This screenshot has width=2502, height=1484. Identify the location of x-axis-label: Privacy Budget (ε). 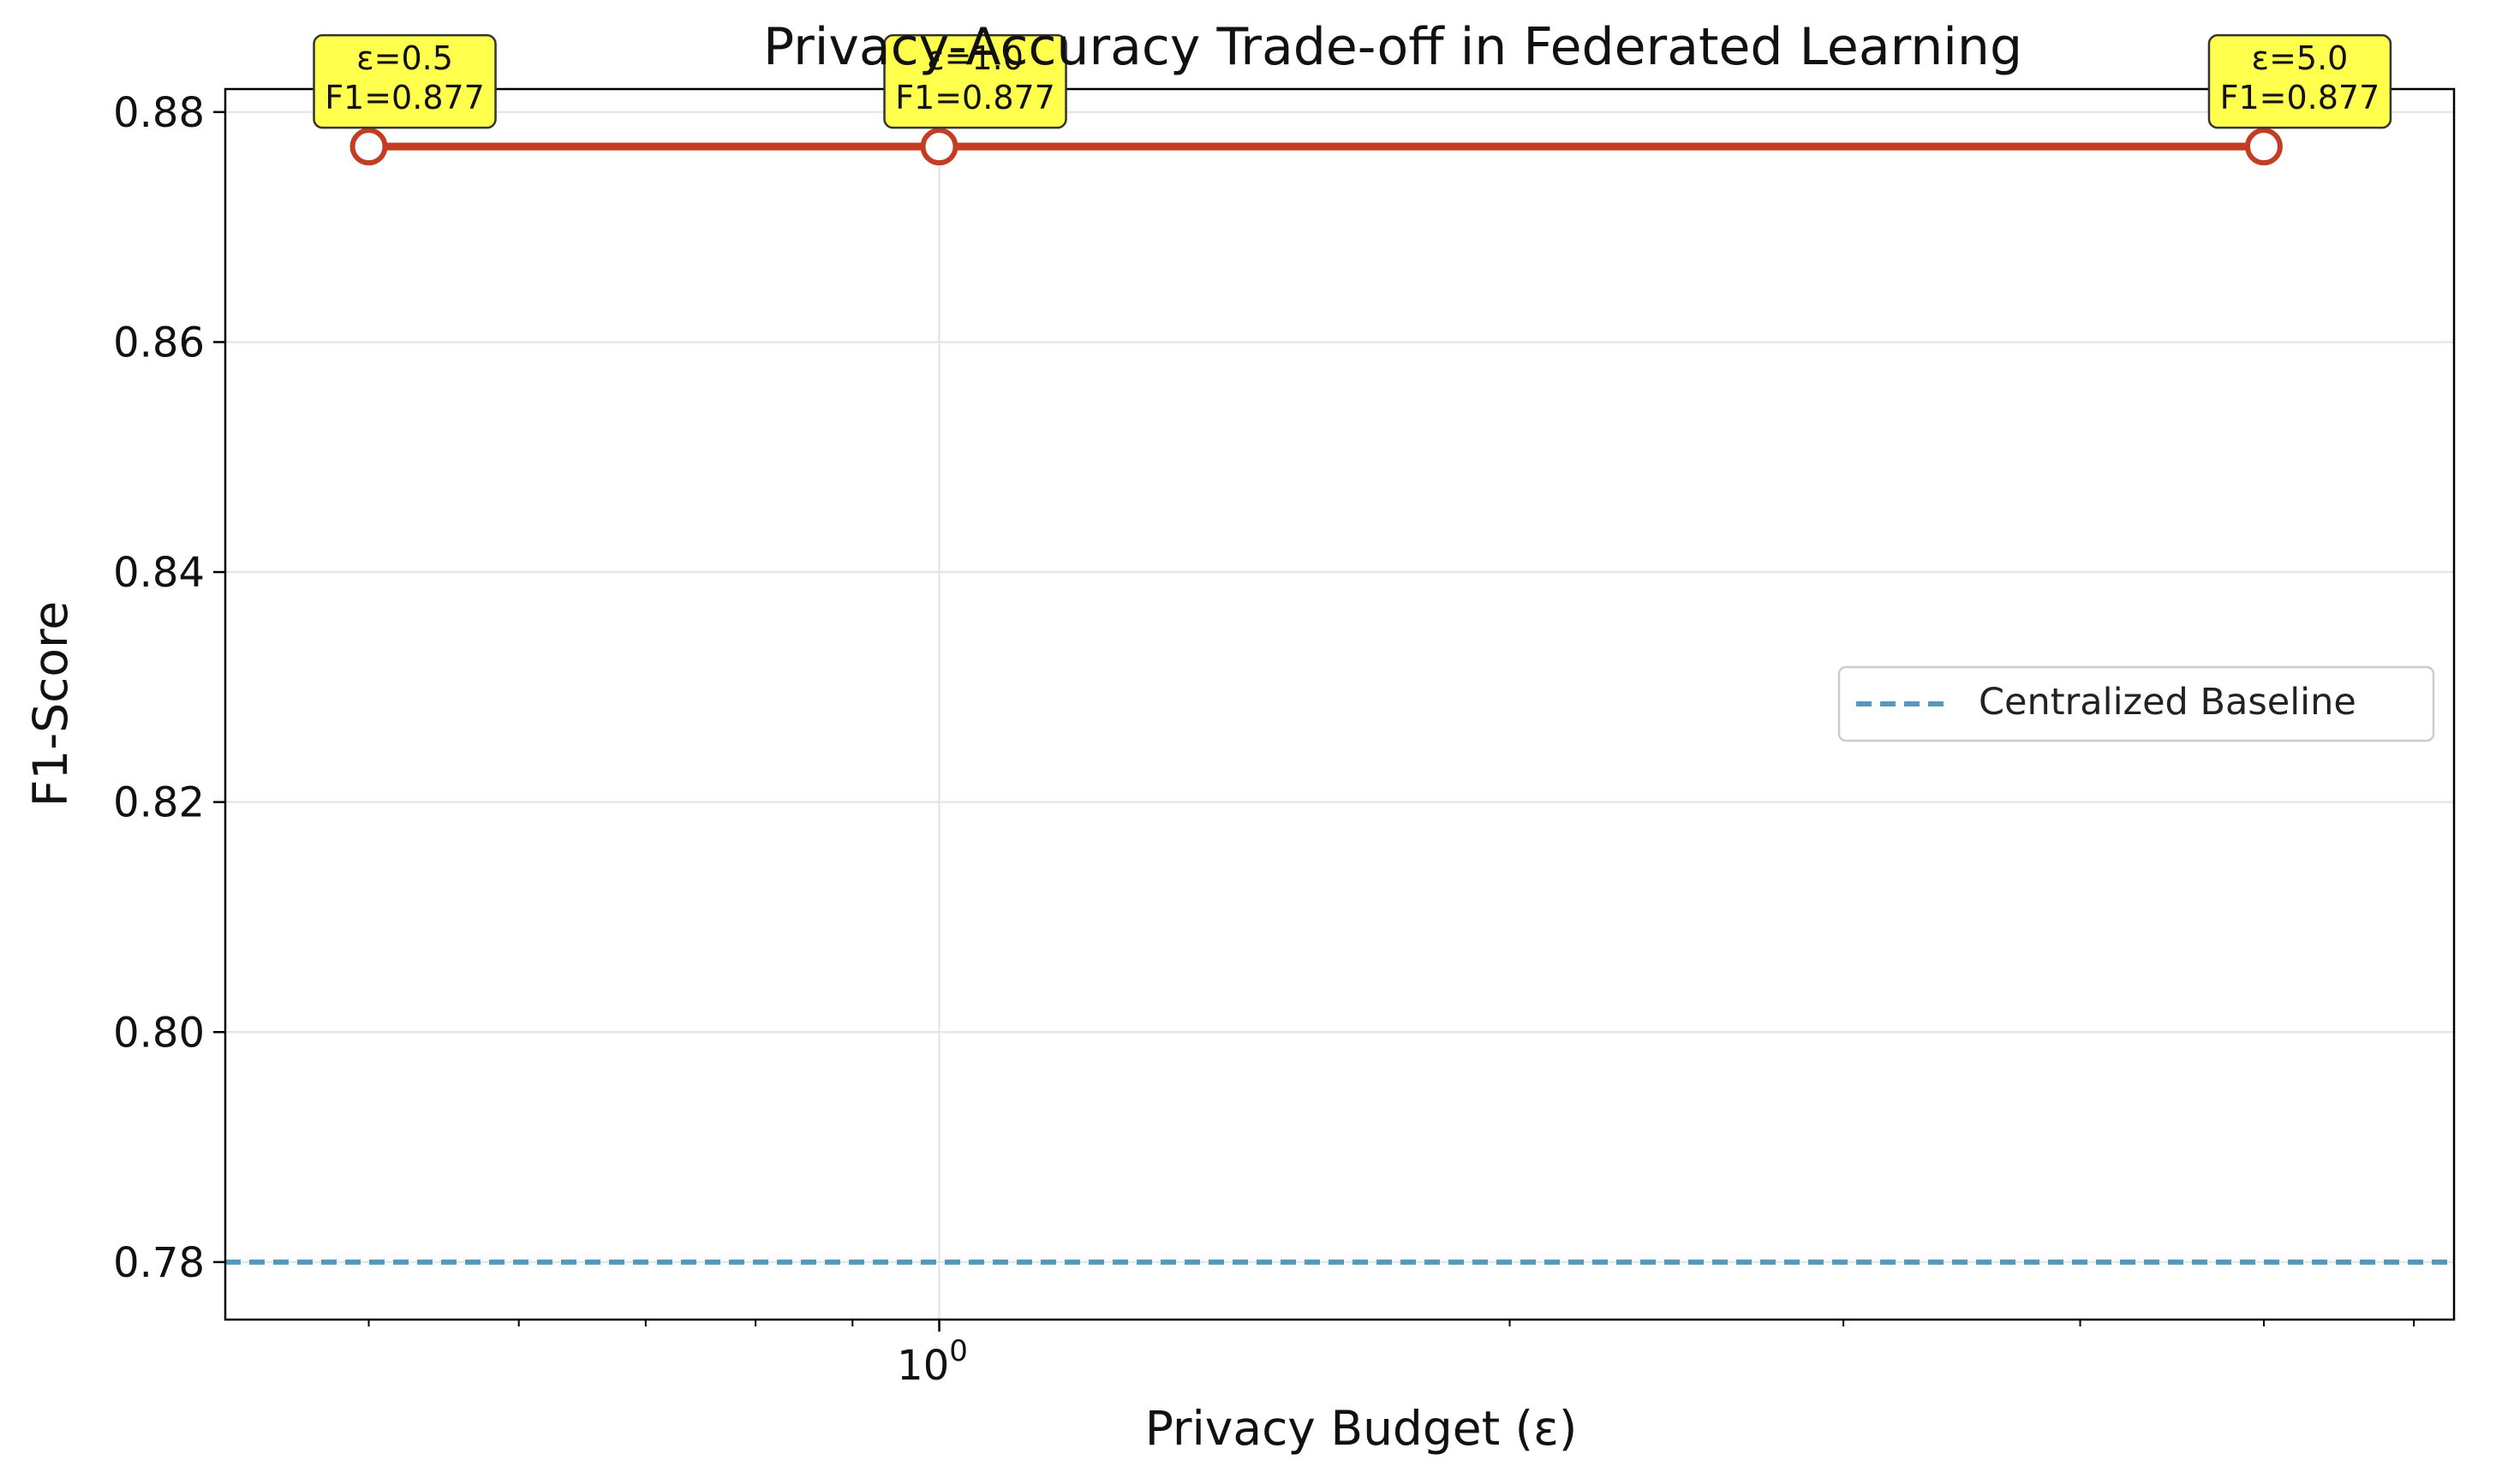
(1361, 1429).